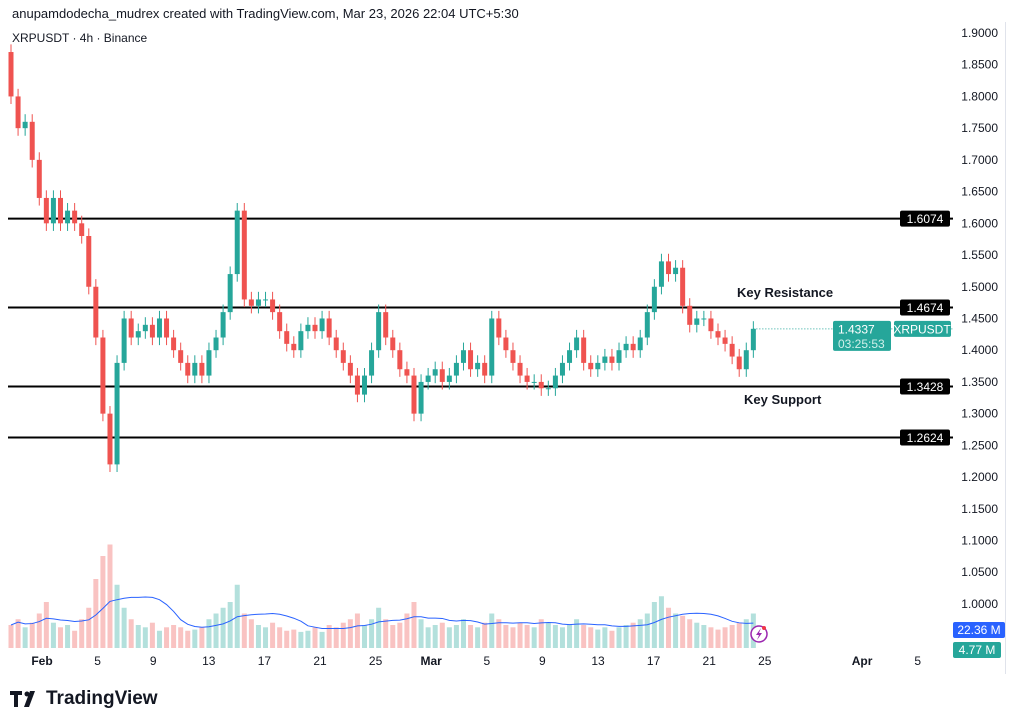  I want to click on volume-label: 4.77 M, so click(977, 650).